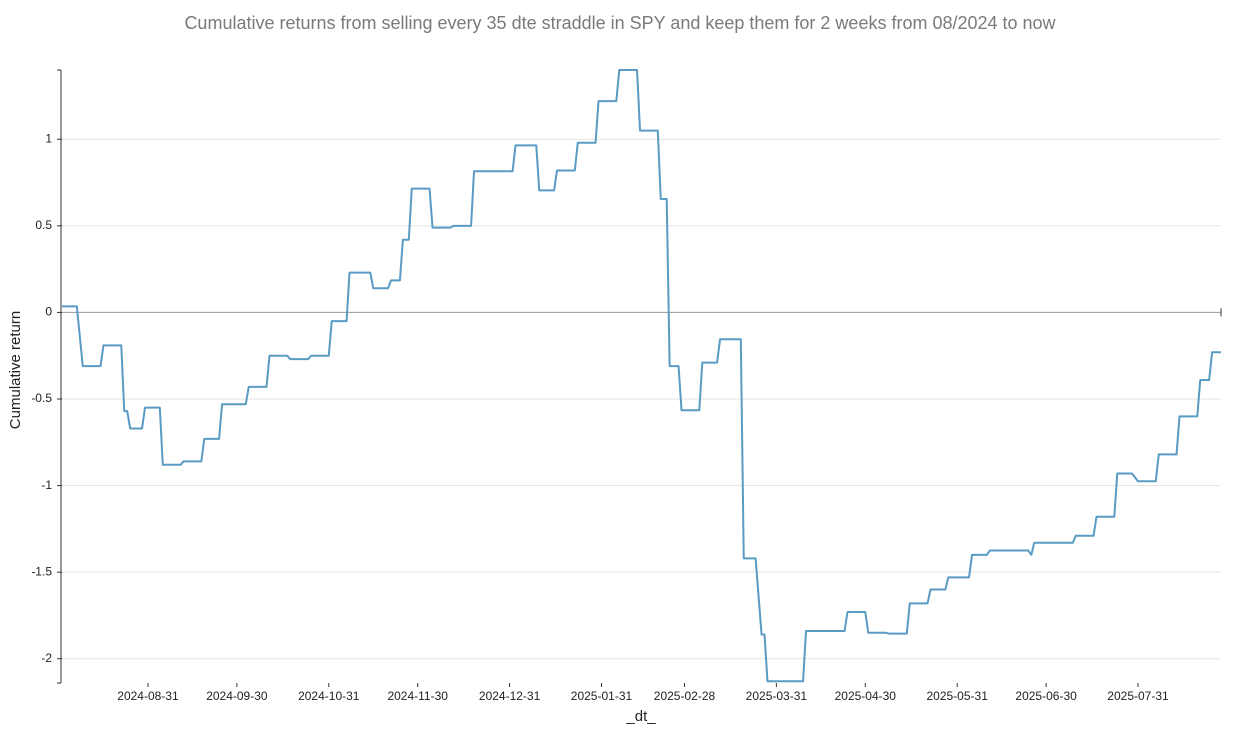 The height and width of the screenshot is (742, 1241). What do you see at coordinates (46, 485) in the screenshot?
I see `y-tick-label: -1` at bounding box center [46, 485].